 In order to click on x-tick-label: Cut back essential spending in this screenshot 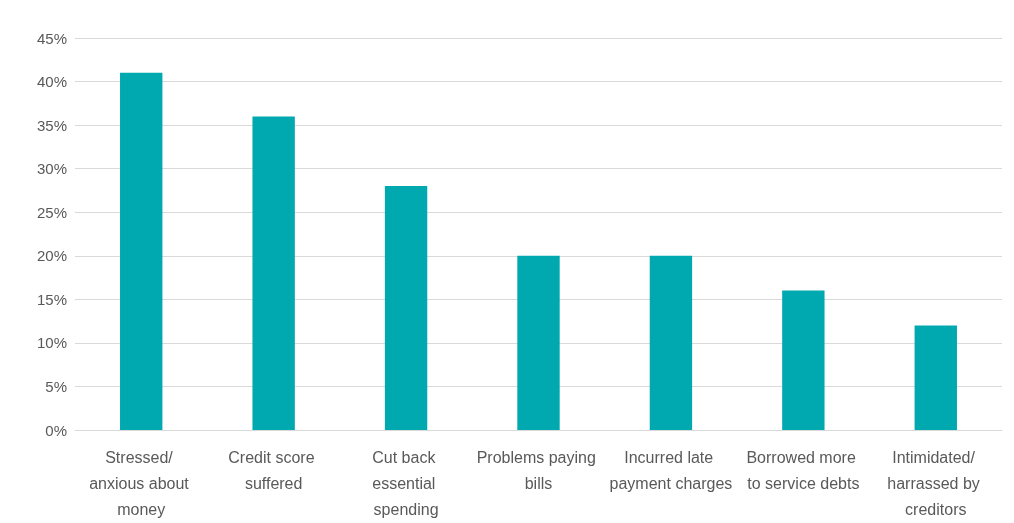, I will do `click(406, 483)`.